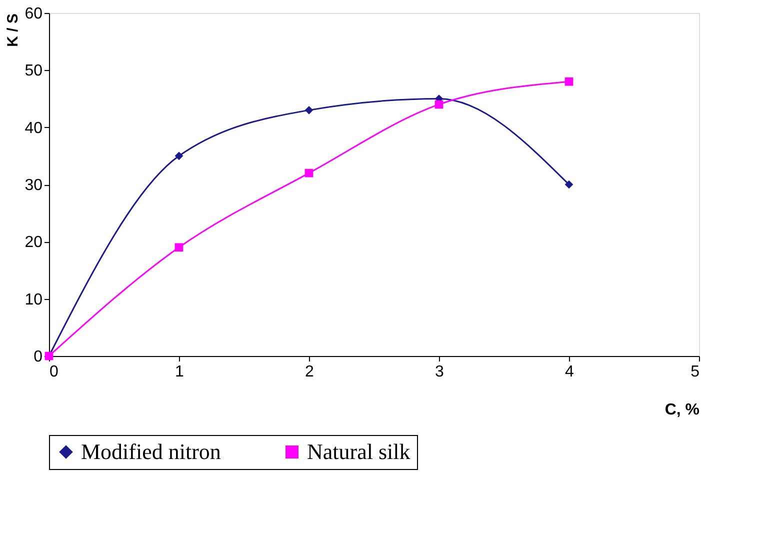 The image size is (770, 554). Describe the element at coordinates (33, 128) in the screenshot. I see `y-tick-label: 40` at that location.